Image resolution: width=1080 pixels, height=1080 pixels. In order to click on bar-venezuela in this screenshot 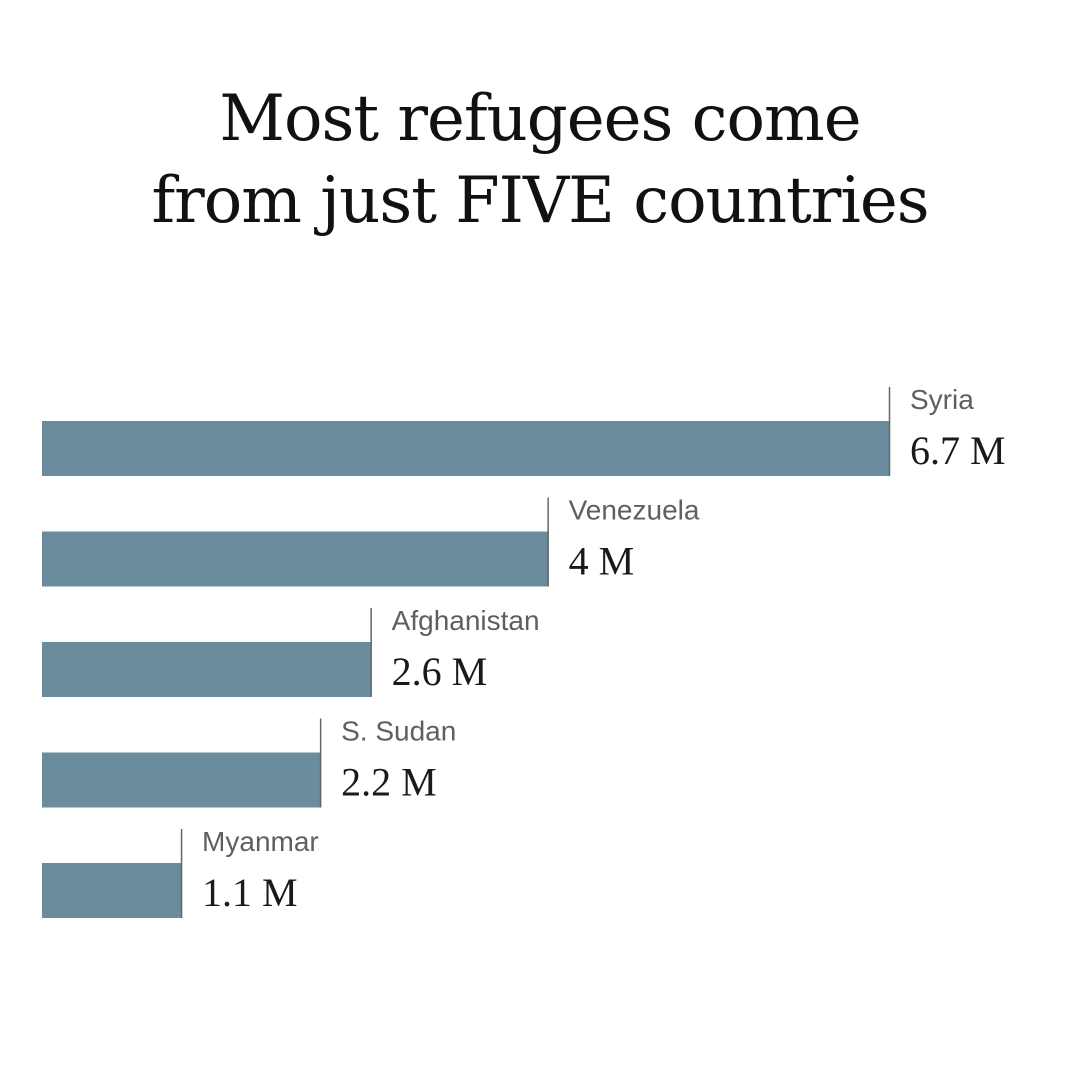, I will do `click(295, 559)`.